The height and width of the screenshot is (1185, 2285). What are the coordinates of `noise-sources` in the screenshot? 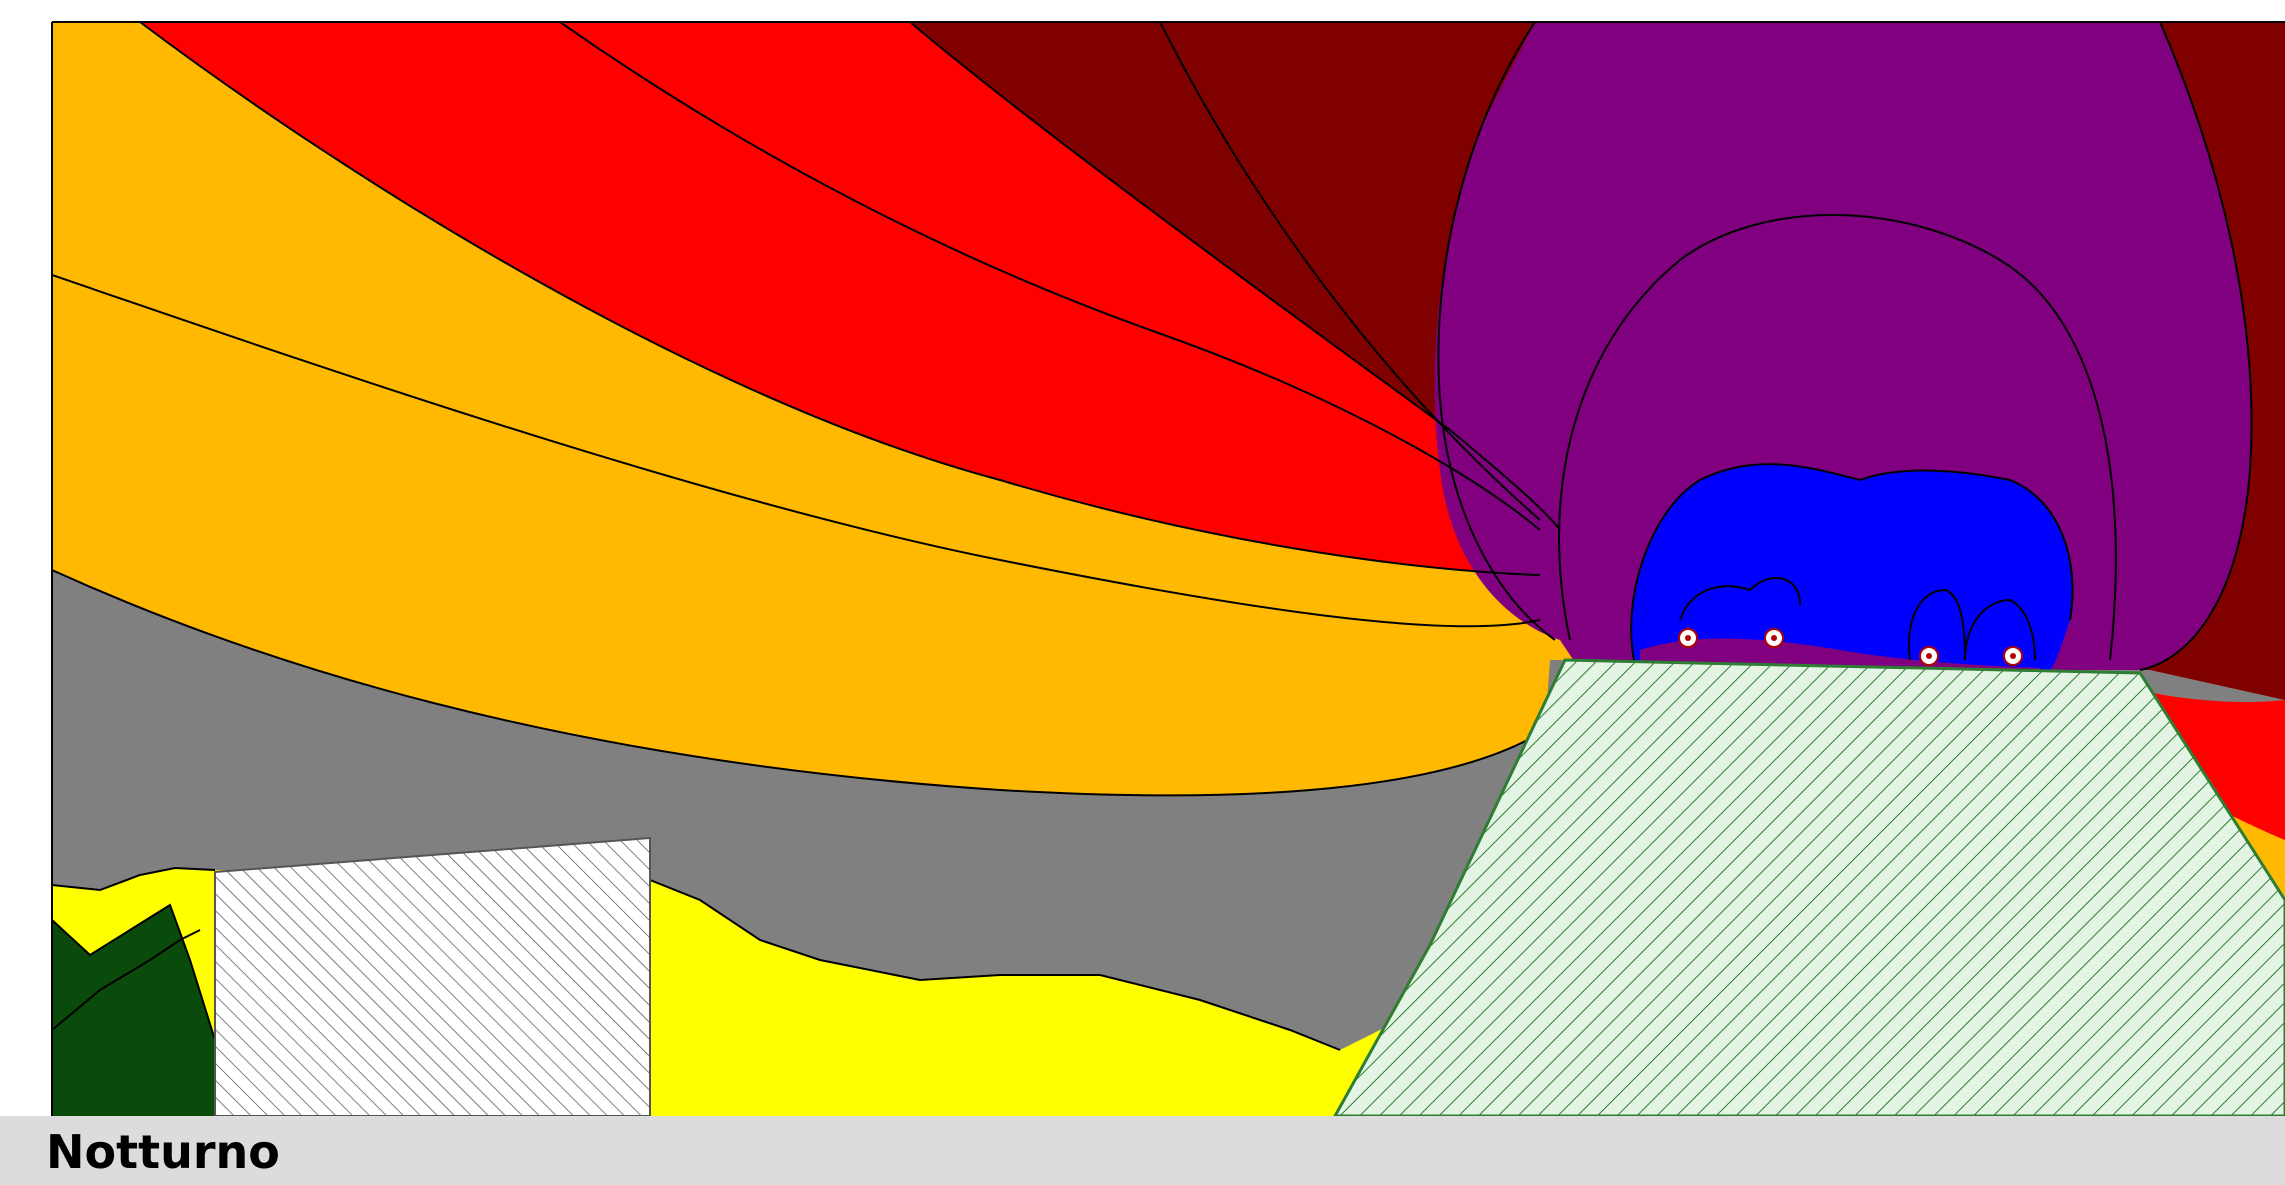 It's located at (1850, 647).